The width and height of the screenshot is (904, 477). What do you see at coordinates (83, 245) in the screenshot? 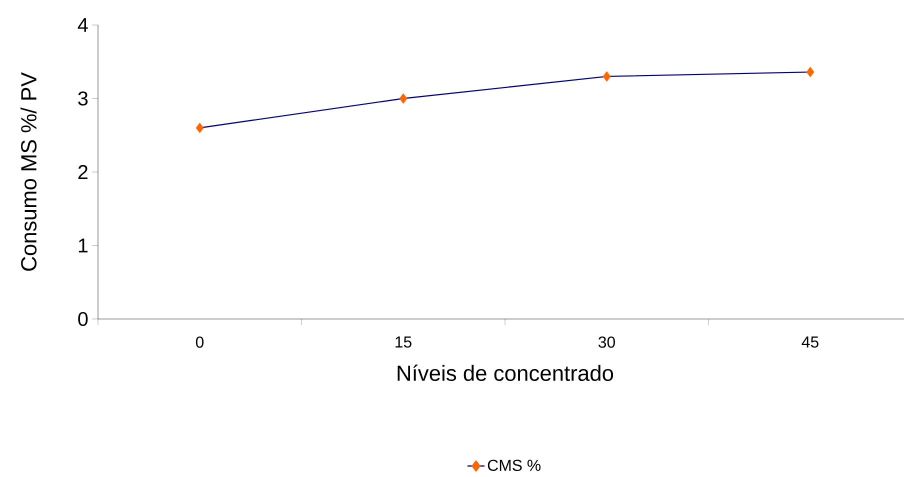
I see `y-tick-label: 1` at bounding box center [83, 245].